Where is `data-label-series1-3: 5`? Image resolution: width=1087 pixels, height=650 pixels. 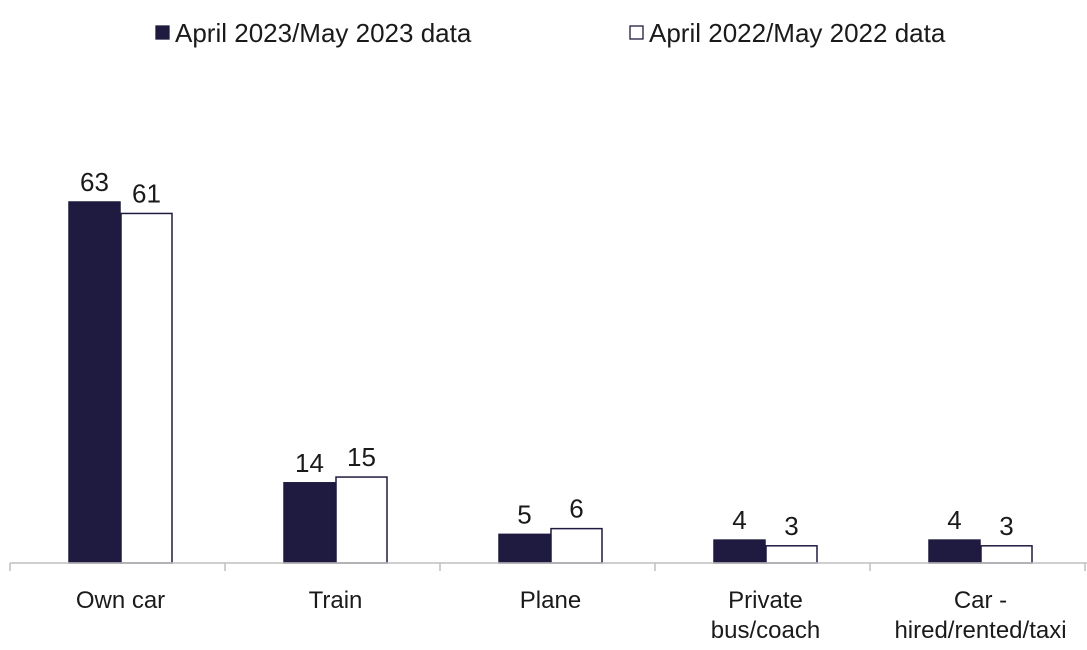
data-label-series1-3: 5 is located at coordinates (524, 514).